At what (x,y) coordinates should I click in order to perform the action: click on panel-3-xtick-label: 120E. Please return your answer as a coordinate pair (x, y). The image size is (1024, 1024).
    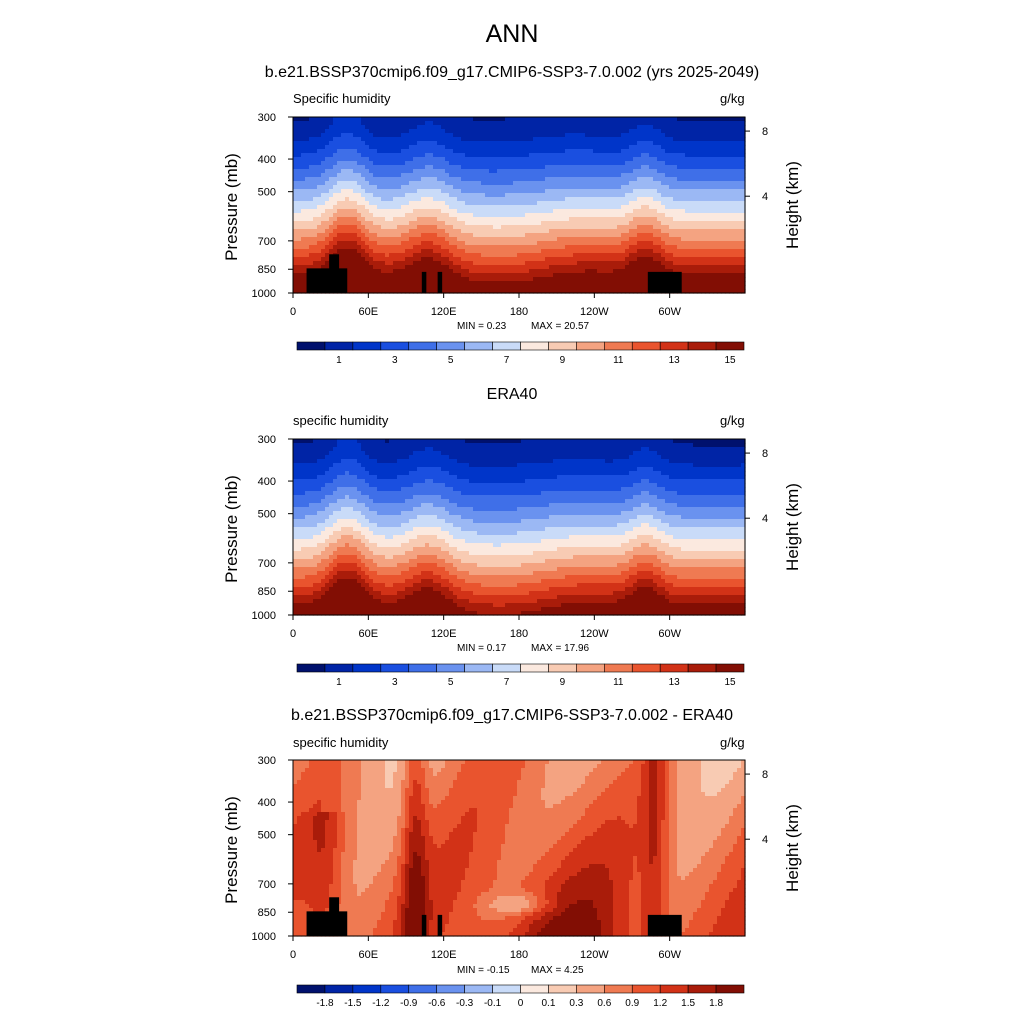
    Looking at the image, I should click on (444, 955).